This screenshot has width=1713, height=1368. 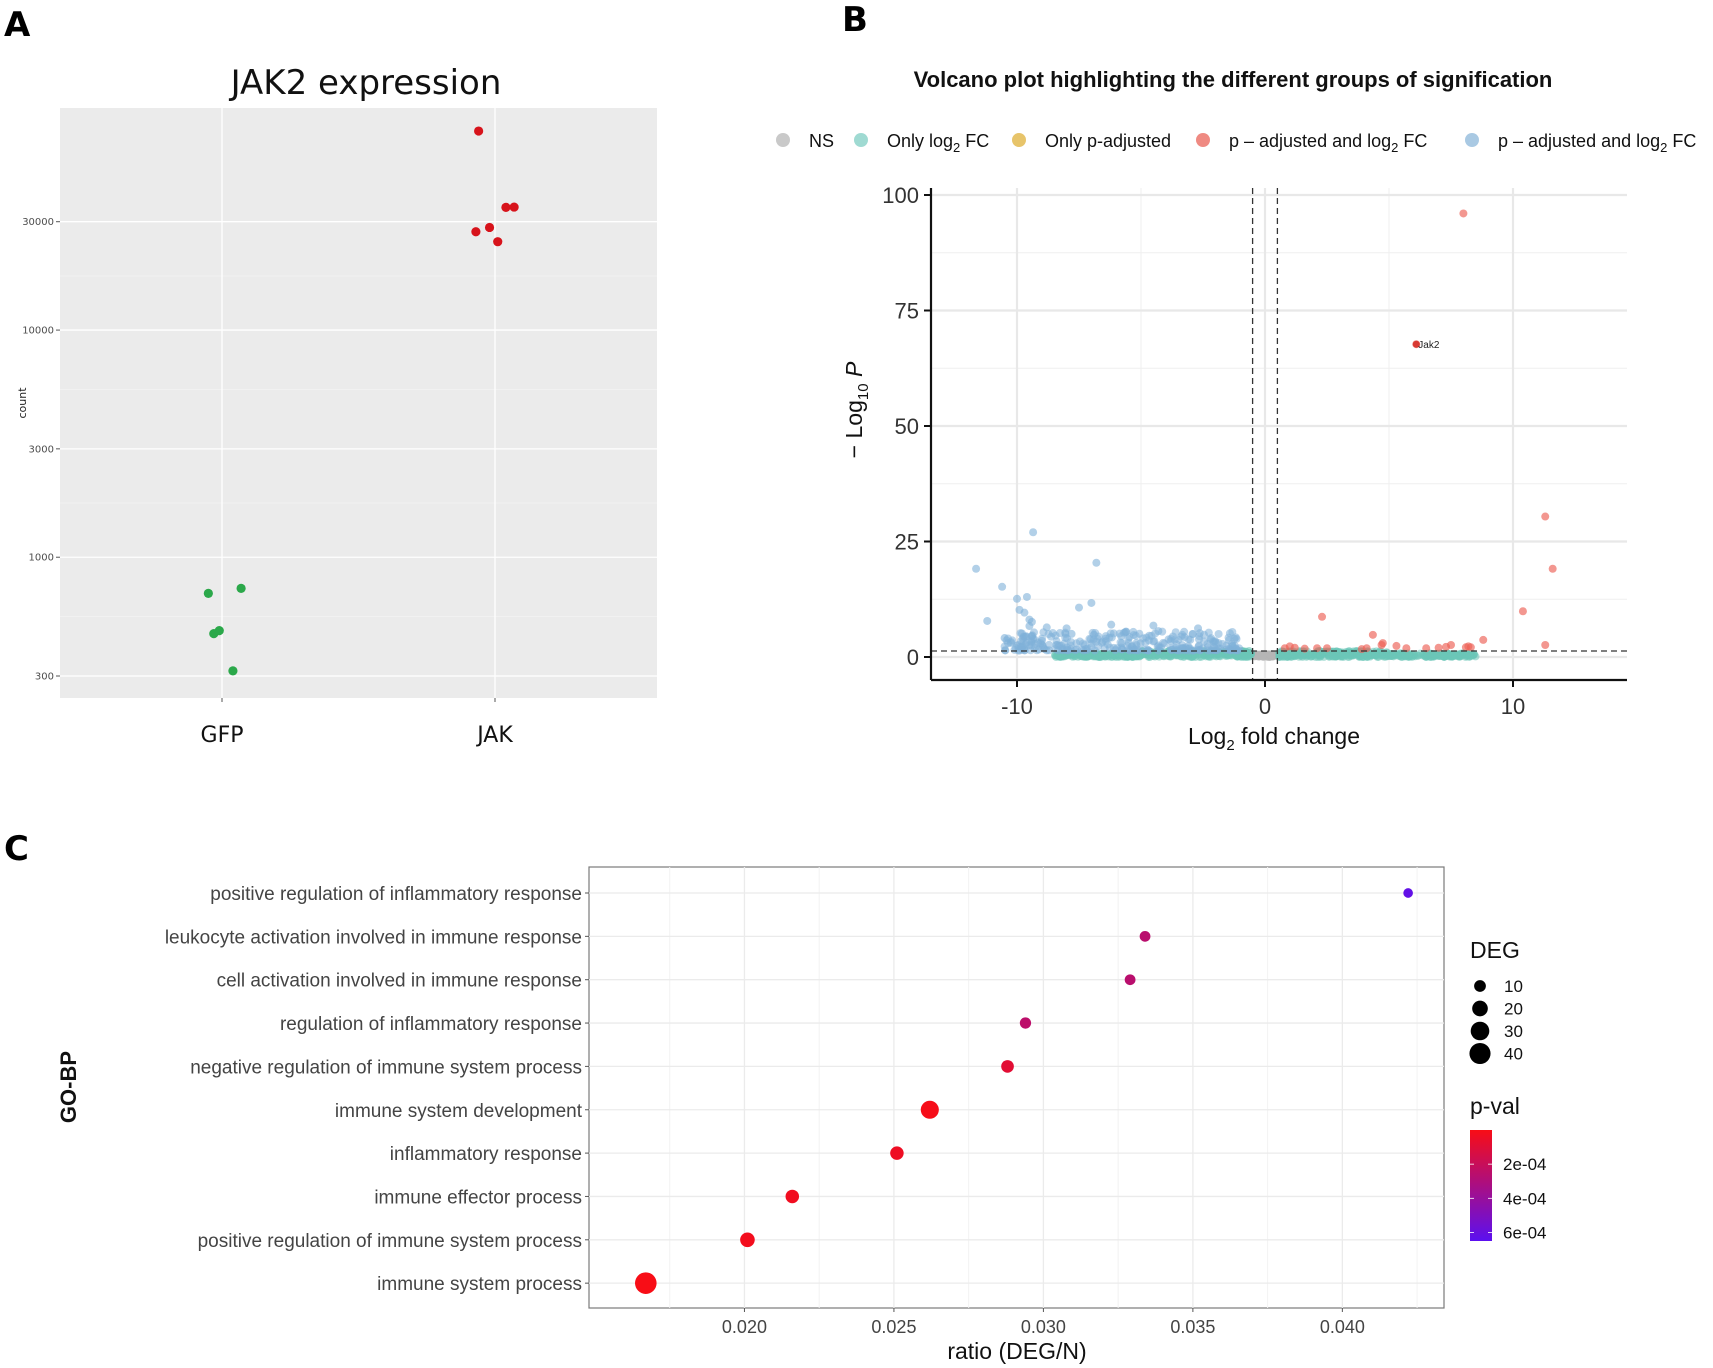 I want to click on panel-c-points, so click(x=1024, y=1091).